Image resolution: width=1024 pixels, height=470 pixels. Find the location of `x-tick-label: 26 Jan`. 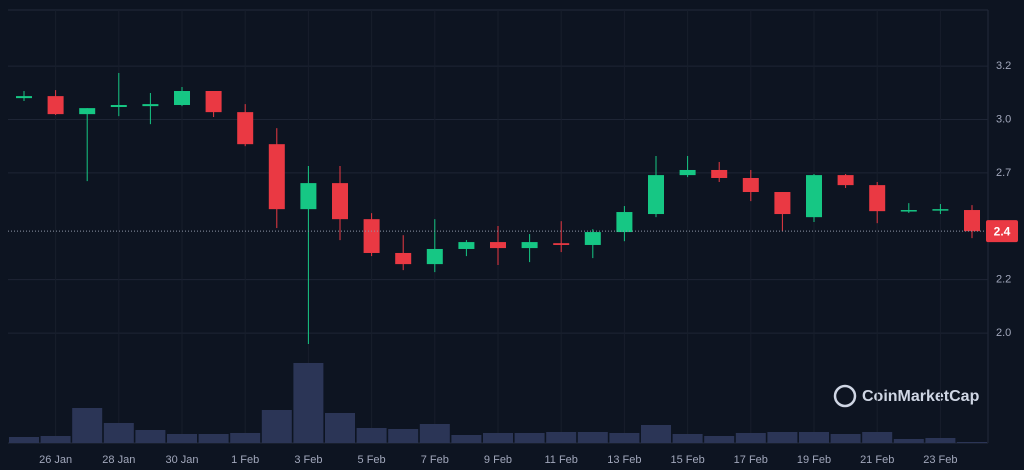

x-tick-label: 26 Jan is located at coordinates (55, 460).